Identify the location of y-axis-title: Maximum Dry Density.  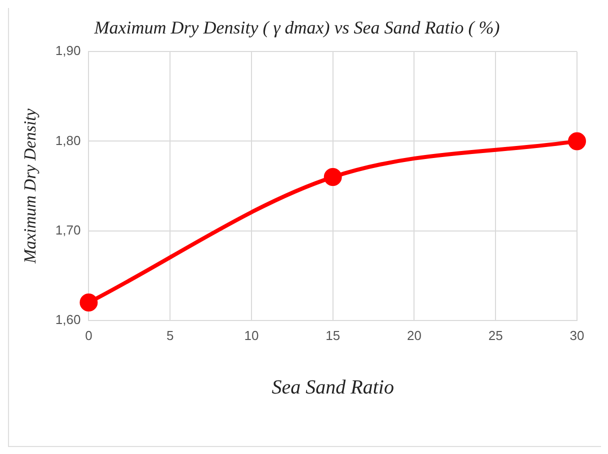
(30, 186).